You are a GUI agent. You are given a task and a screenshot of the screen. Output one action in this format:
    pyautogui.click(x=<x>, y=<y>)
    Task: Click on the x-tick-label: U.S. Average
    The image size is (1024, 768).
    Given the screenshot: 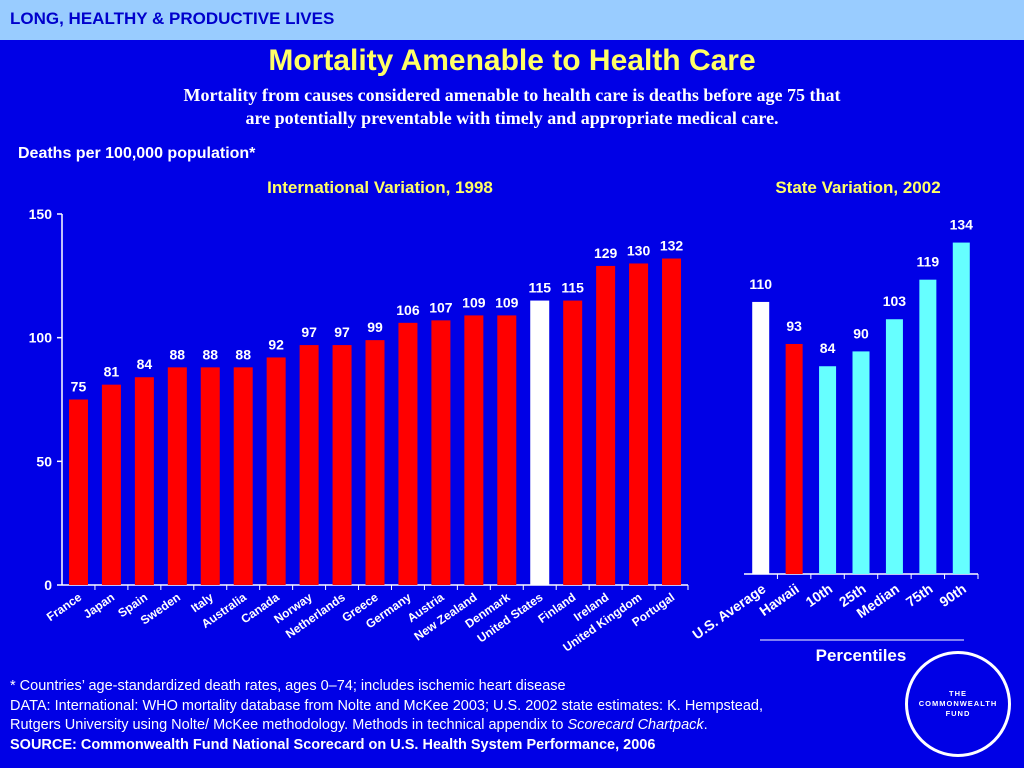 What is the action you would take?
    pyautogui.click(x=728, y=611)
    